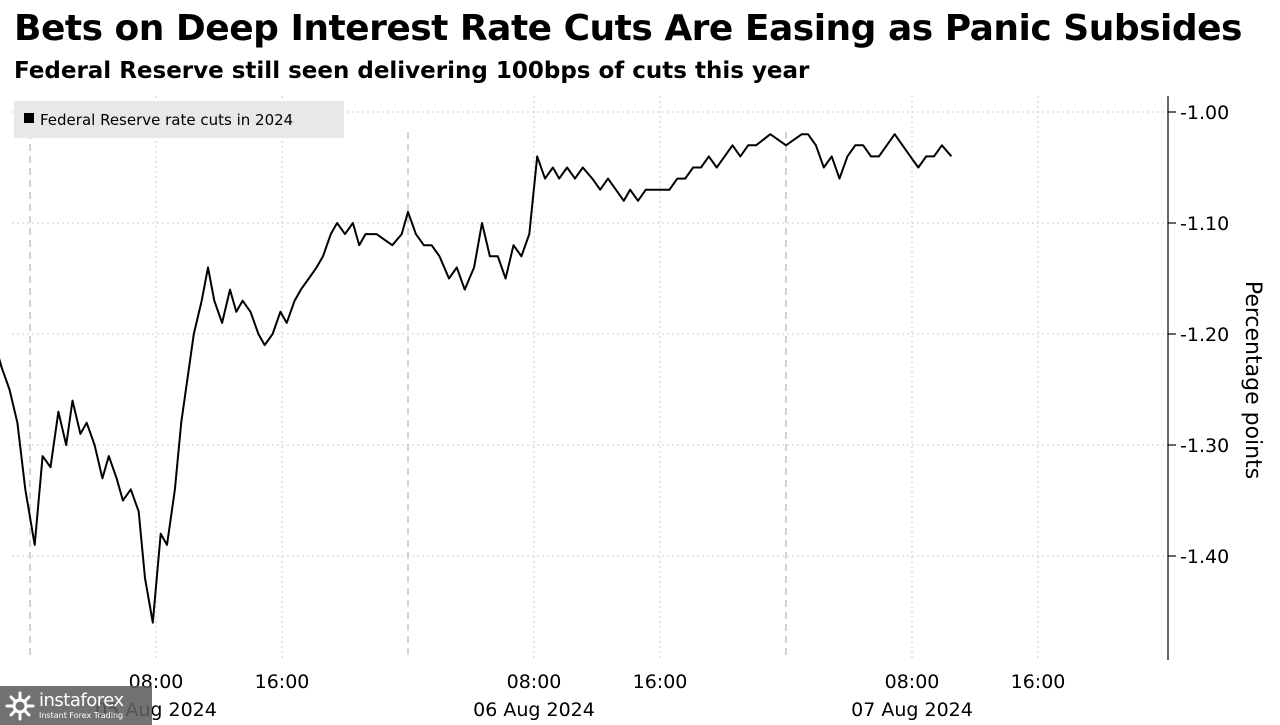  I want to click on x-tick-date-label: 06 Aug 2024, so click(534, 710).